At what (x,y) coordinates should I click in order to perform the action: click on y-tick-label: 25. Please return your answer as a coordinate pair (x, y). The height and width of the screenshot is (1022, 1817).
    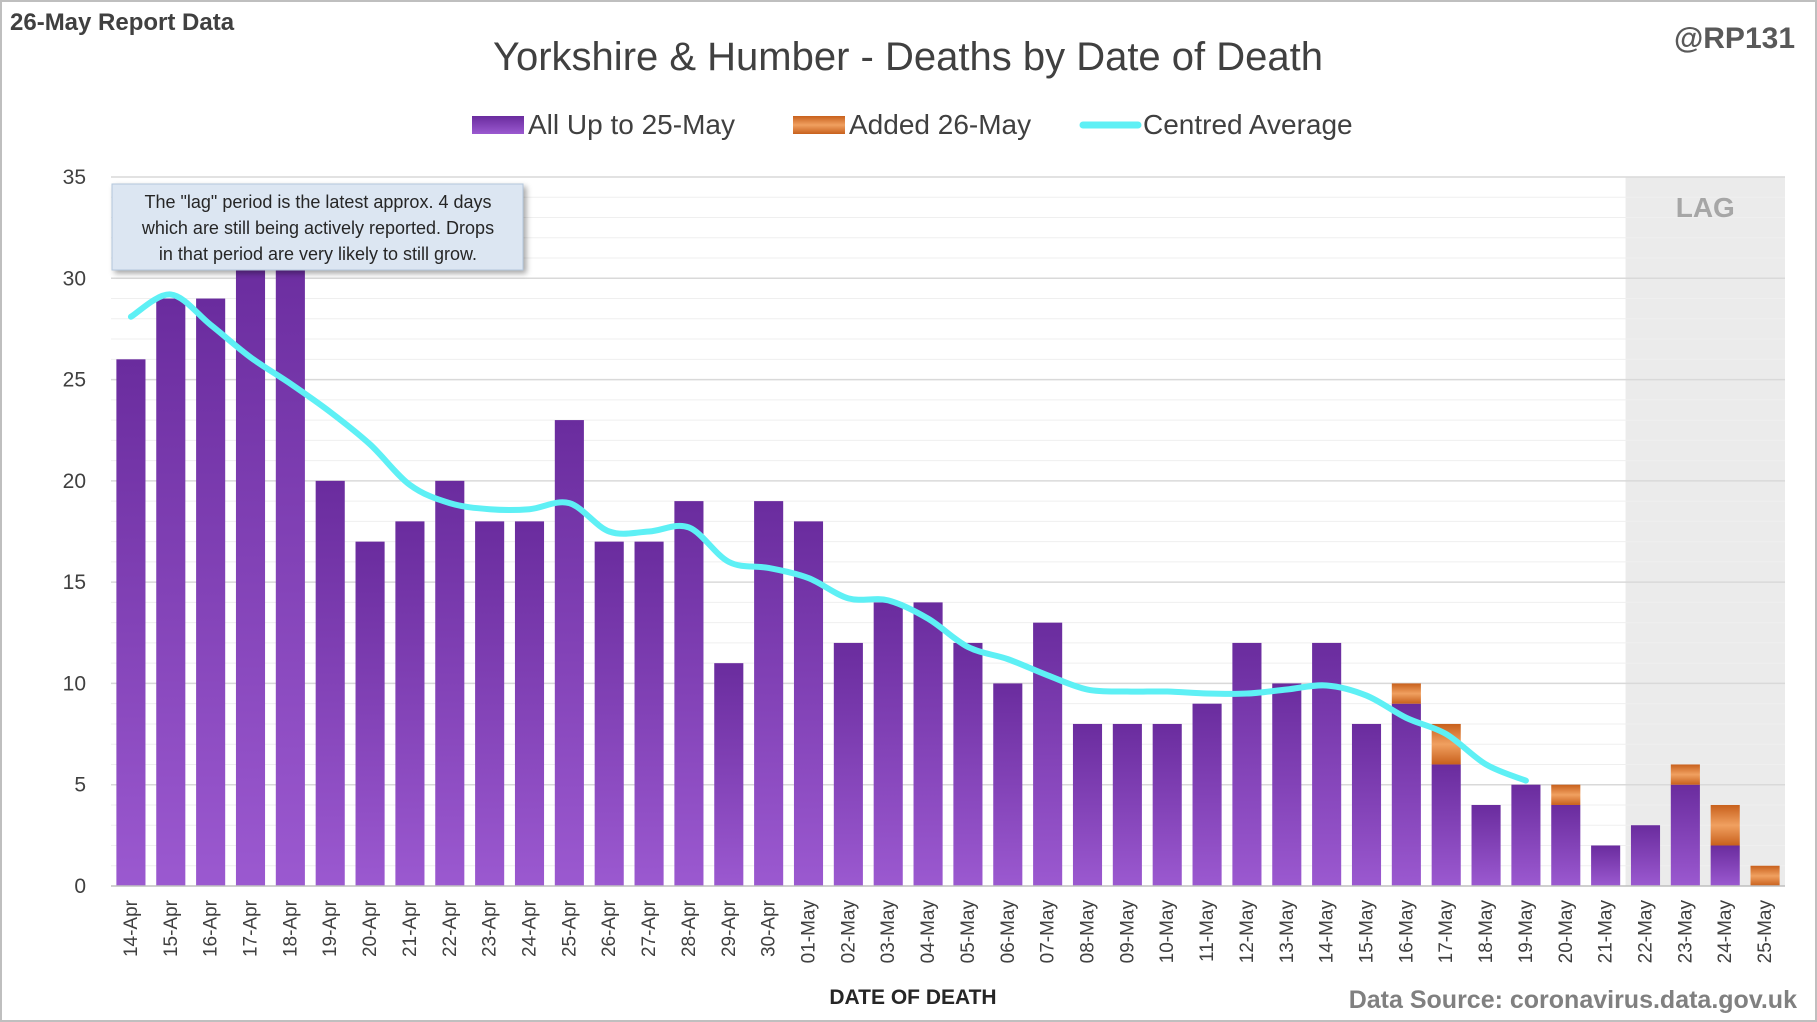
    Looking at the image, I should click on (74, 380).